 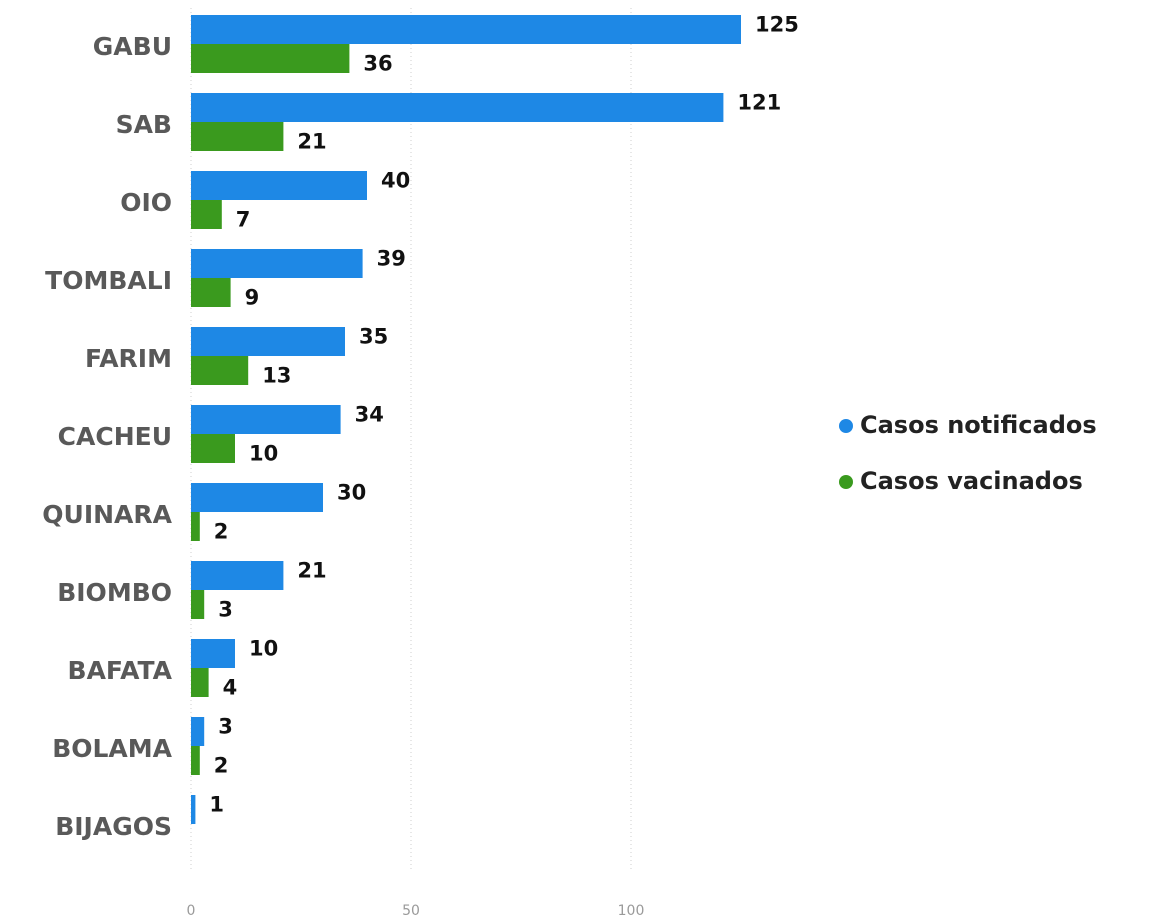 What do you see at coordinates (377, 64) in the screenshot?
I see `data-label: 36` at bounding box center [377, 64].